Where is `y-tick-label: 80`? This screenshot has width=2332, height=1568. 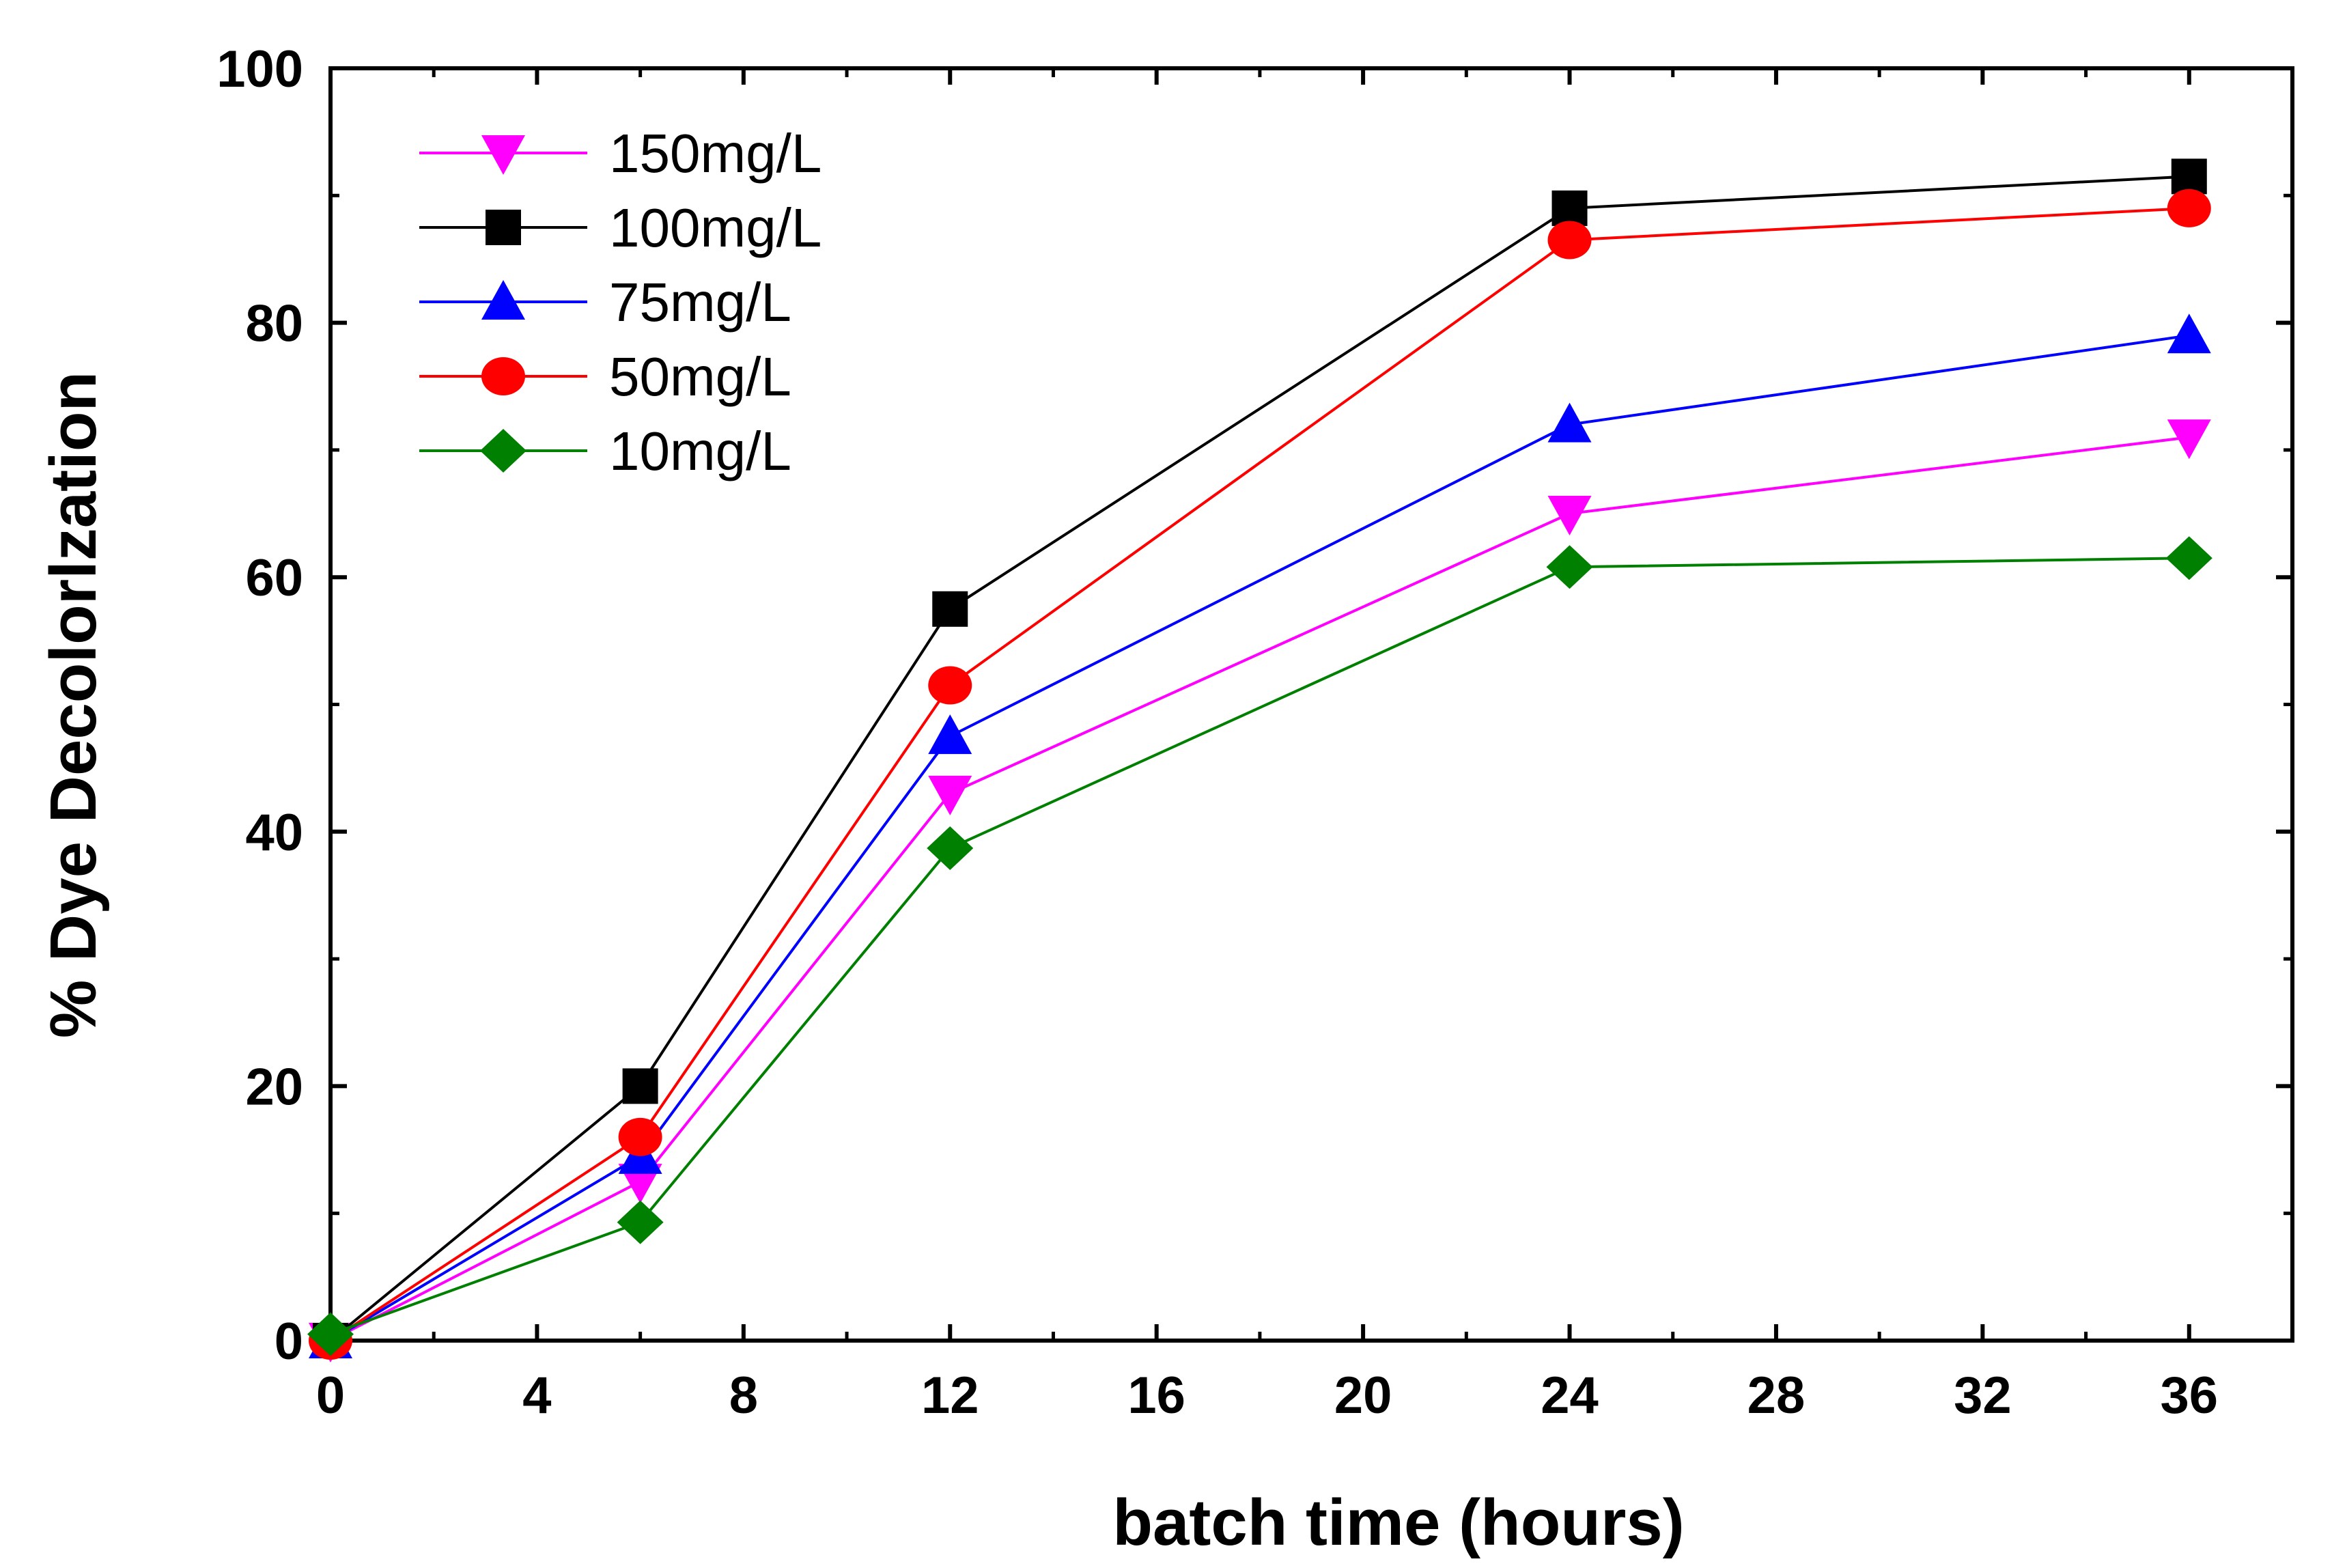
y-tick-label: 80 is located at coordinates (274, 324).